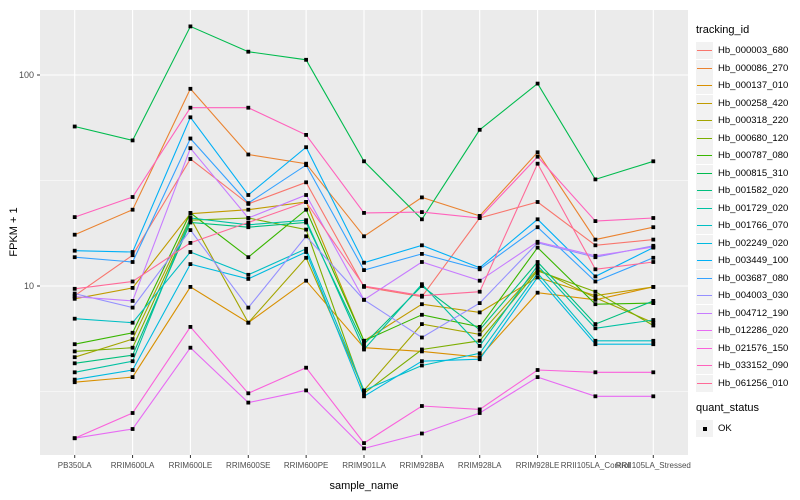 This screenshot has height=500, width=800. What do you see at coordinates (753, 103) in the screenshot?
I see `legend-item-label: Hb_000258_420` at bounding box center [753, 103].